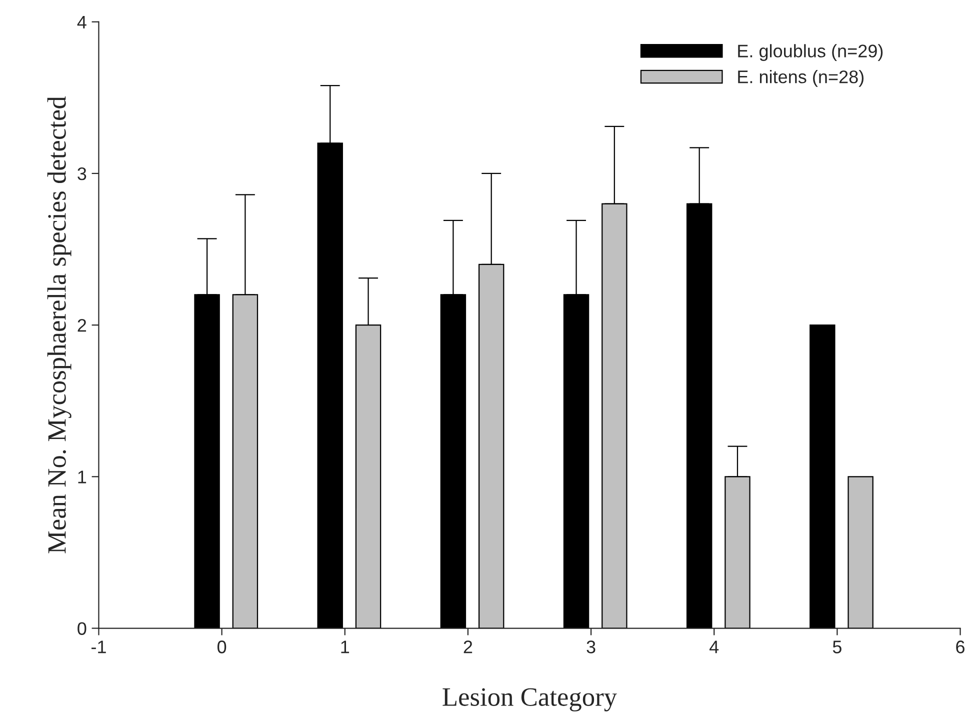 The width and height of the screenshot is (968, 728). What do you see at coordinates (81, 22) in the screenshot?
I see `y-tick-label: 4` at bounding box center [81, 22].